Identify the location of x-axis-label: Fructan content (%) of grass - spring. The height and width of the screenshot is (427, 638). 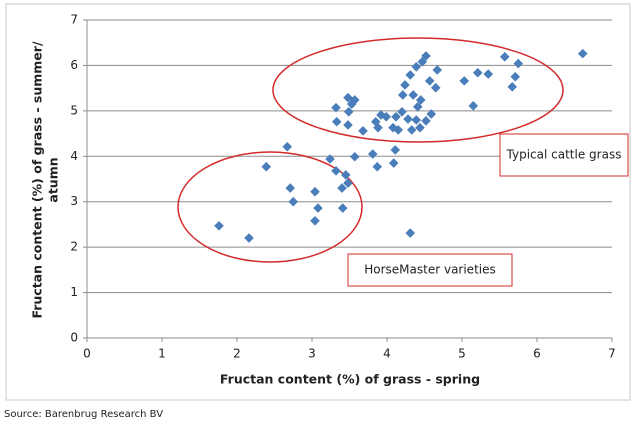
(350, 379).